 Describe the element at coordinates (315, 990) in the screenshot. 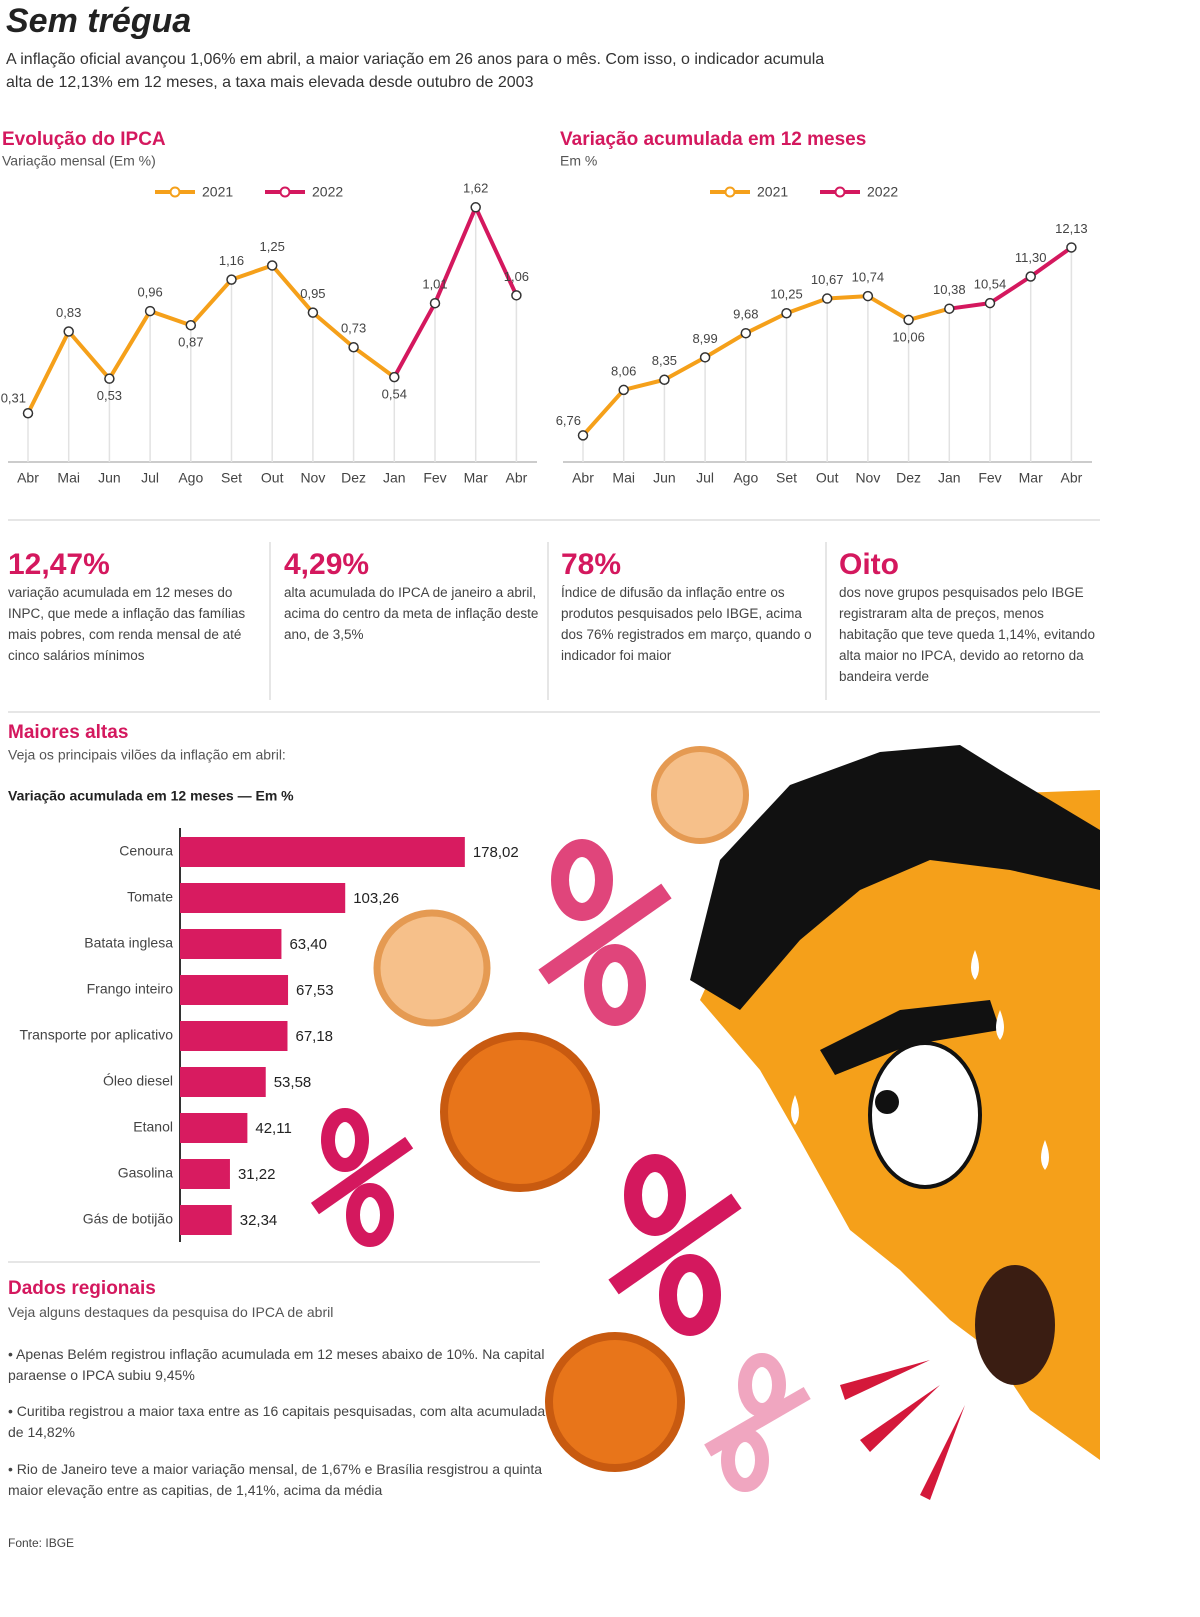

I see `value-label: 67,53` at that location.